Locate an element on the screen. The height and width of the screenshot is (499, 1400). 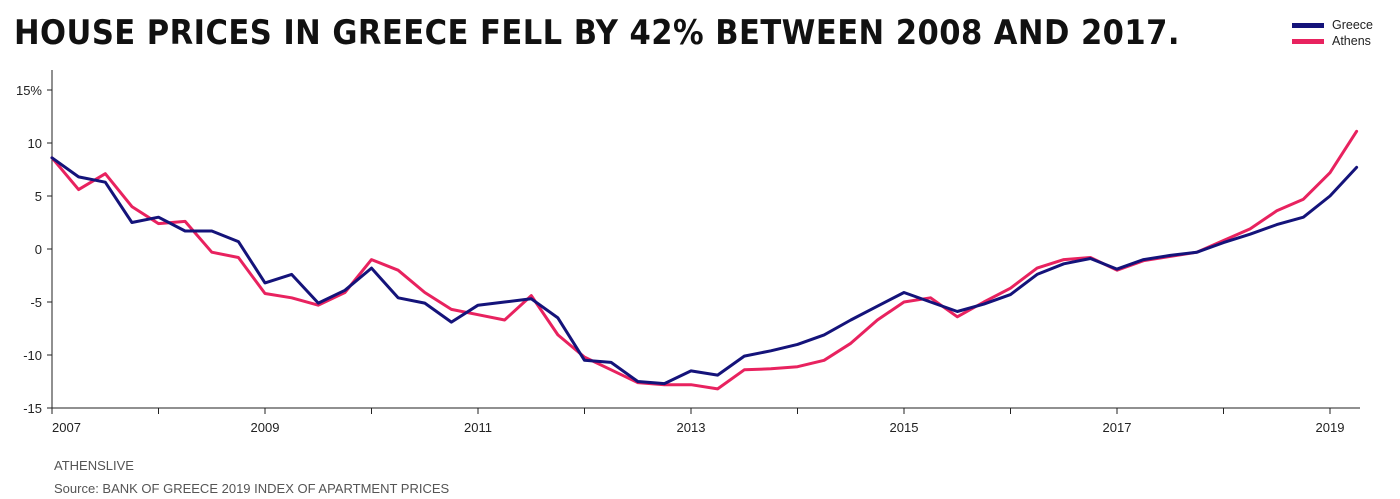
x-tick-label: 2011 is located at coordinates (478, 427).